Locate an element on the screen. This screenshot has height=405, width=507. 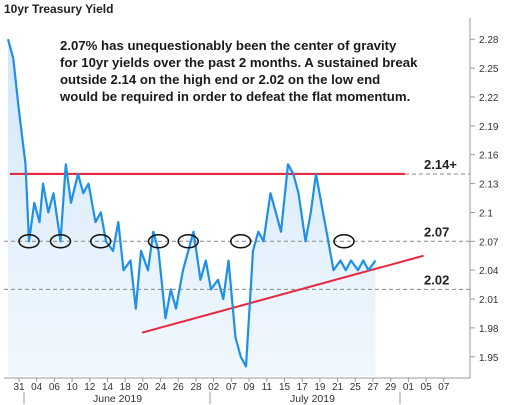
x-tick-label-0: 31 is located at coordinates (19, 387).